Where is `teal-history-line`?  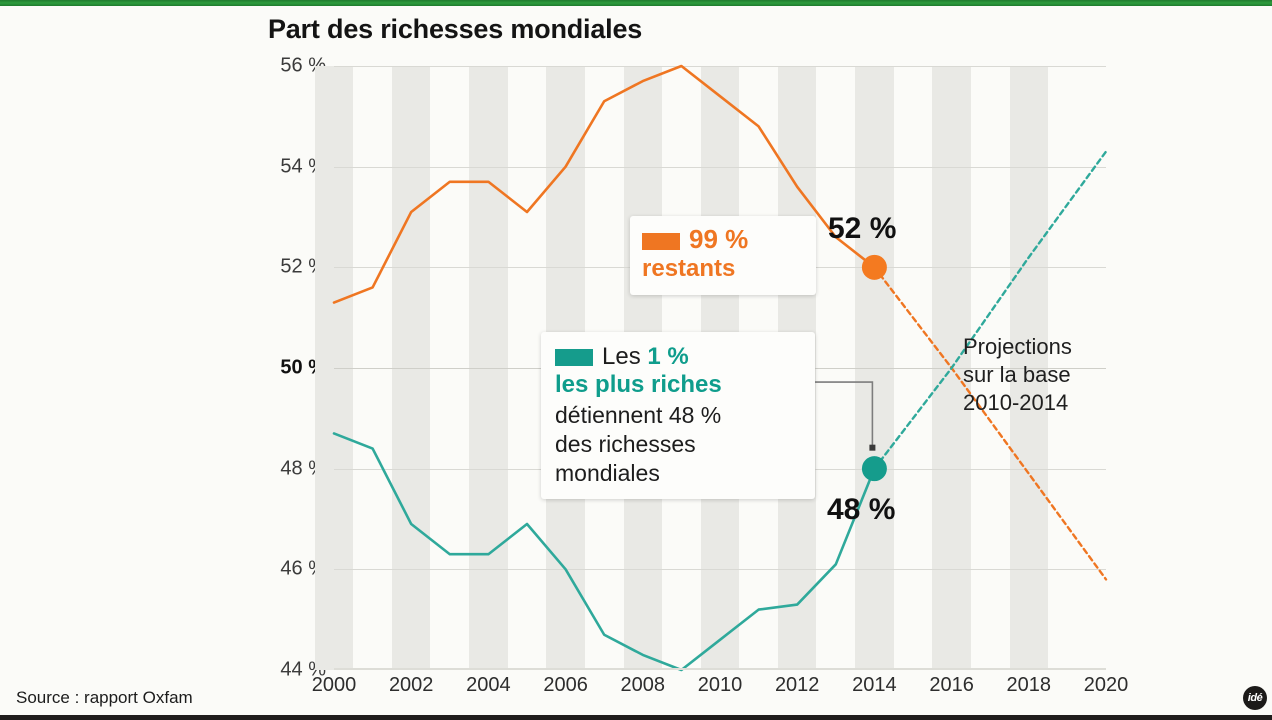
teal-history-line is located at coordinates (604, 552).